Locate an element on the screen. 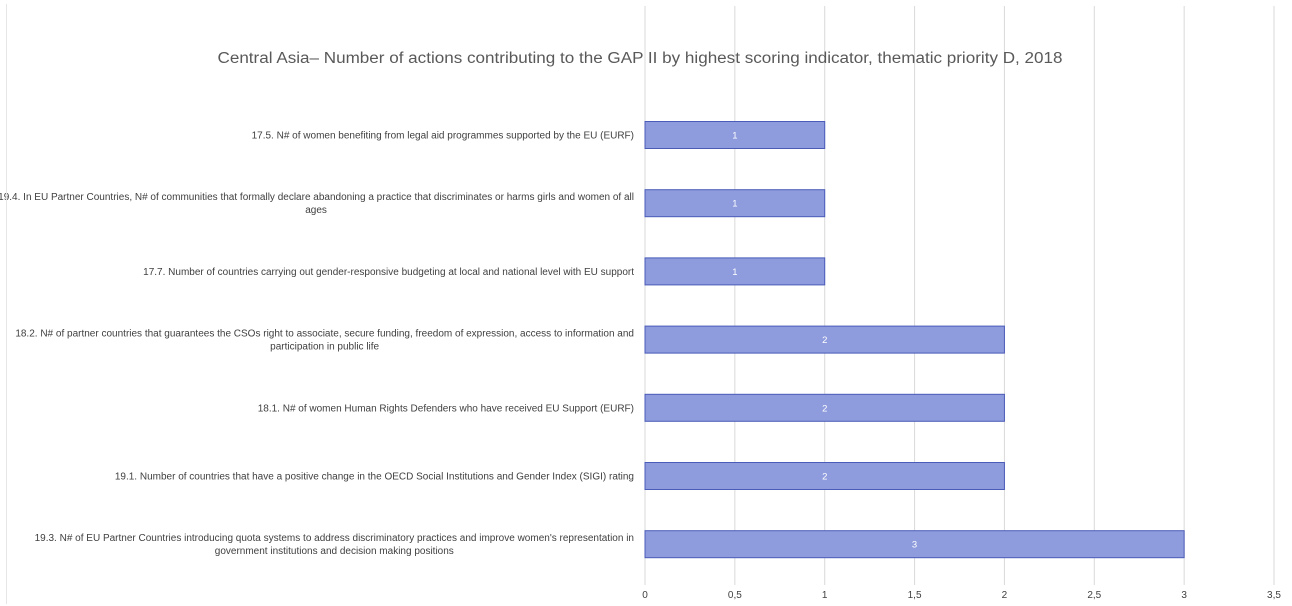  x-tick-label: 2 is located at coordinates (1005, 595).